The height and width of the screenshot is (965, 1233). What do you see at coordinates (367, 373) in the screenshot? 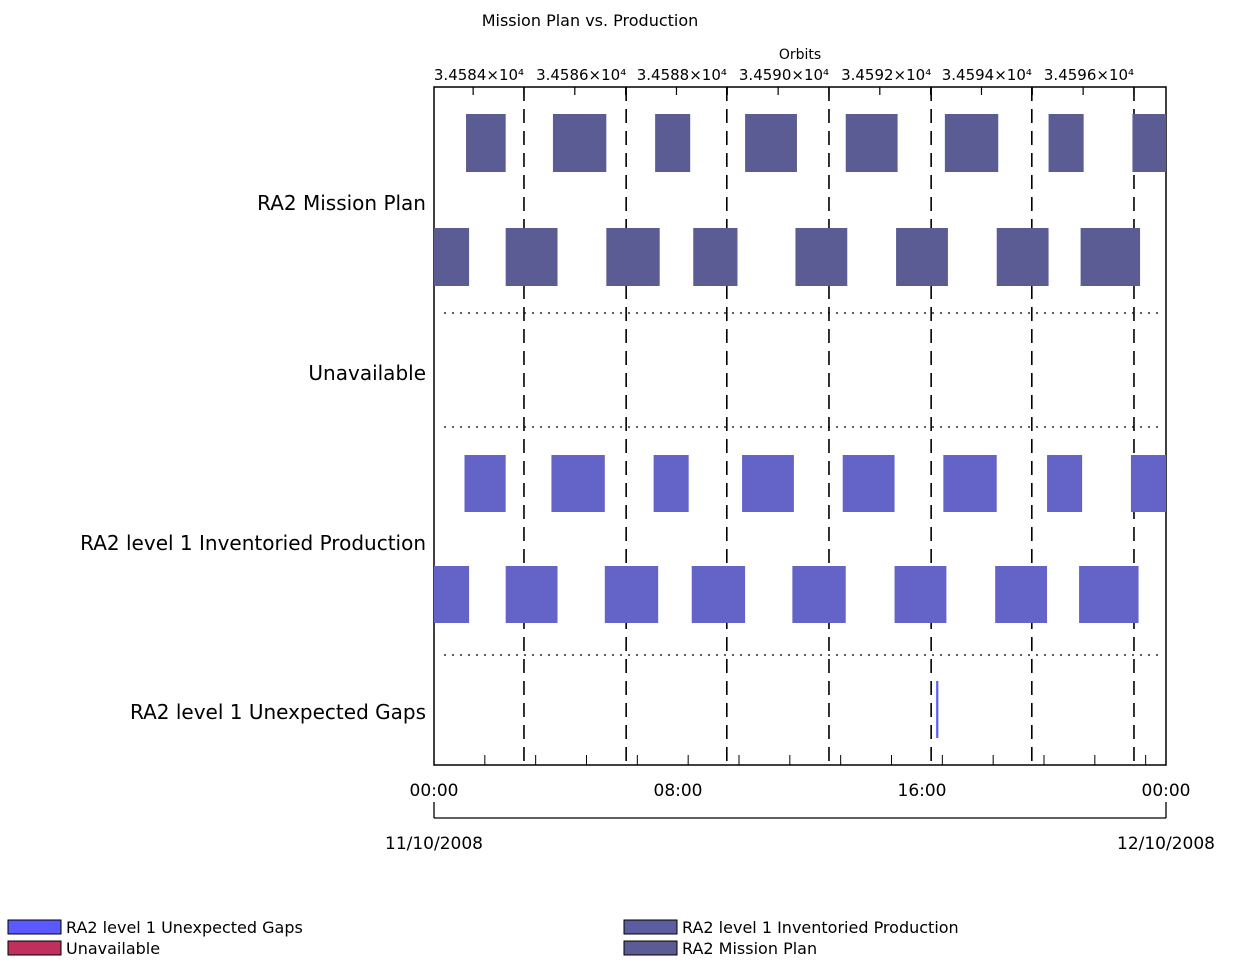
I see `row-label: Unavailable` at bounding box center [367, 373].